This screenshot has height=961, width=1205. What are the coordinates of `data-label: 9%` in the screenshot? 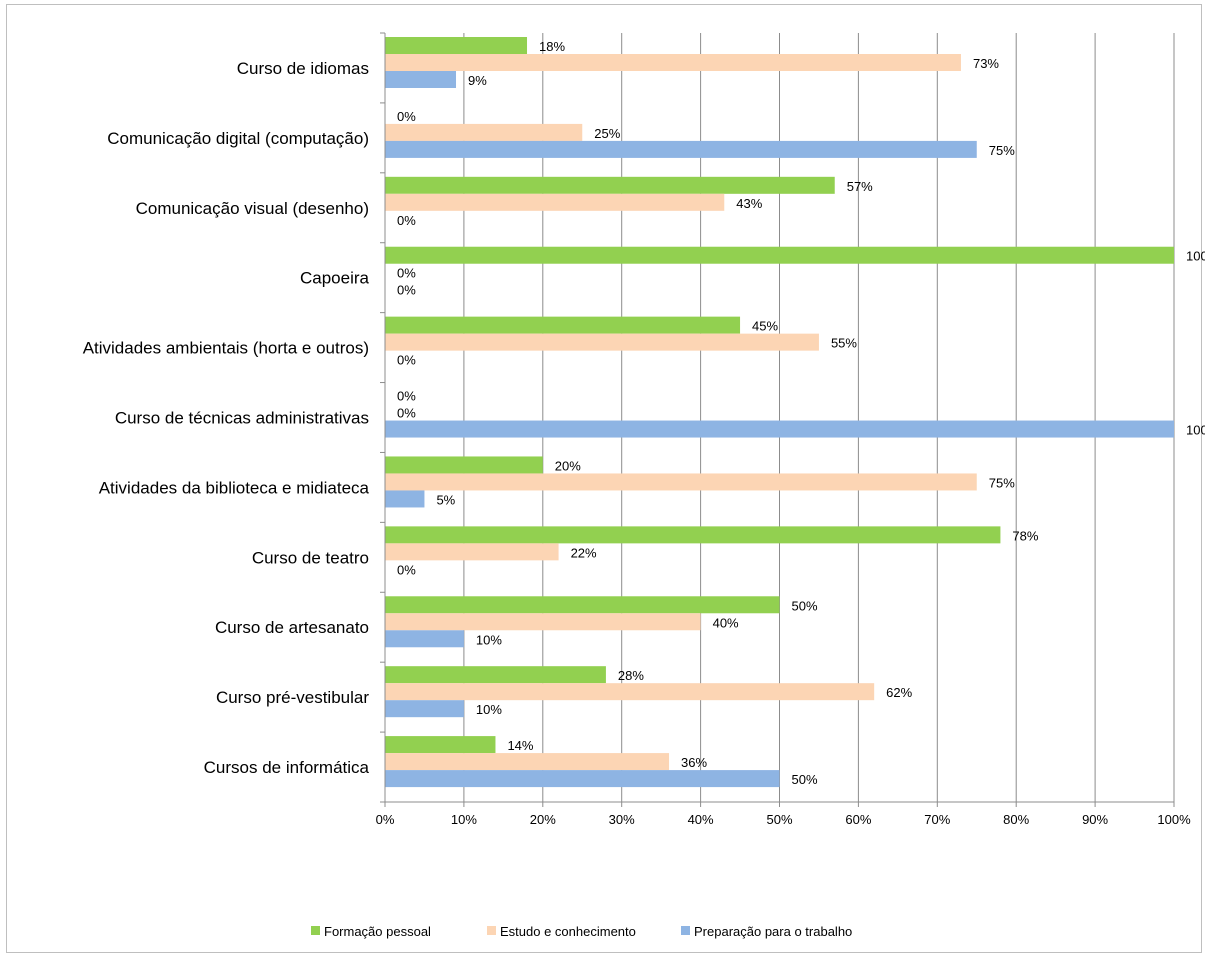 It's located at (477, 80).